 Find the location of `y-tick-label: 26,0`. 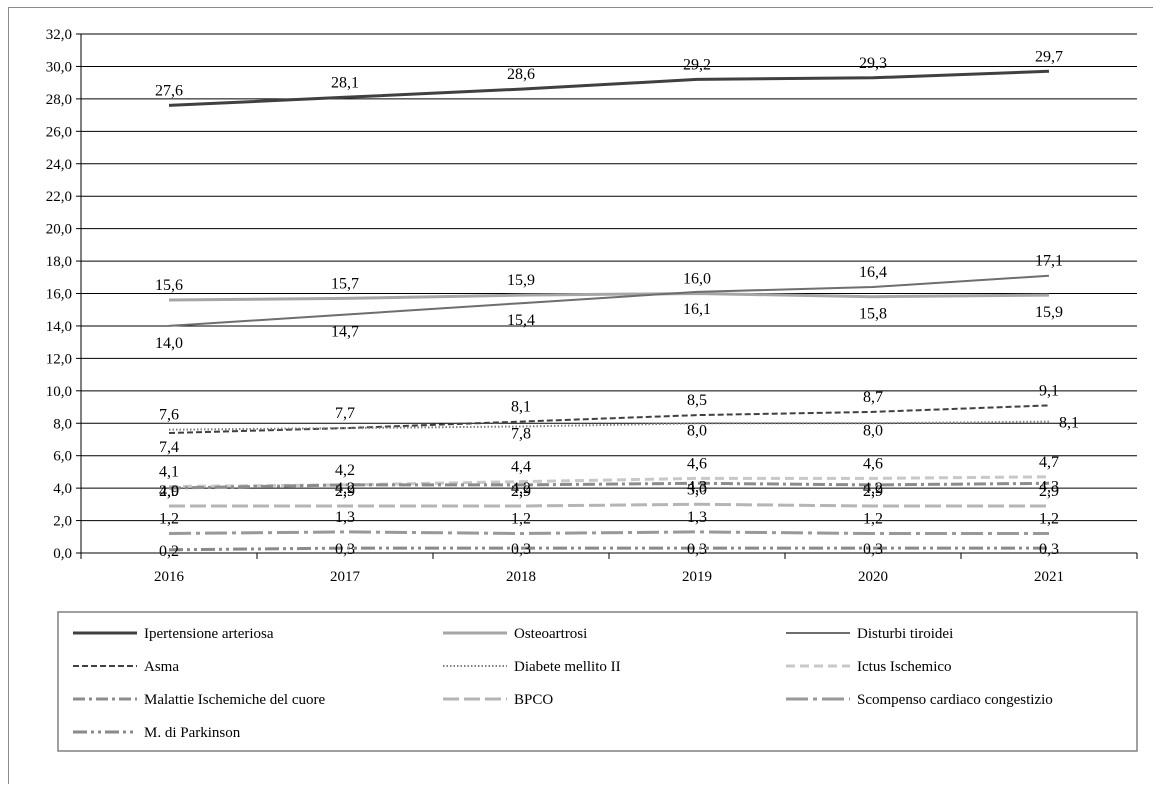

y-tick-label: 26,0 is located at coordinates (59, 132).